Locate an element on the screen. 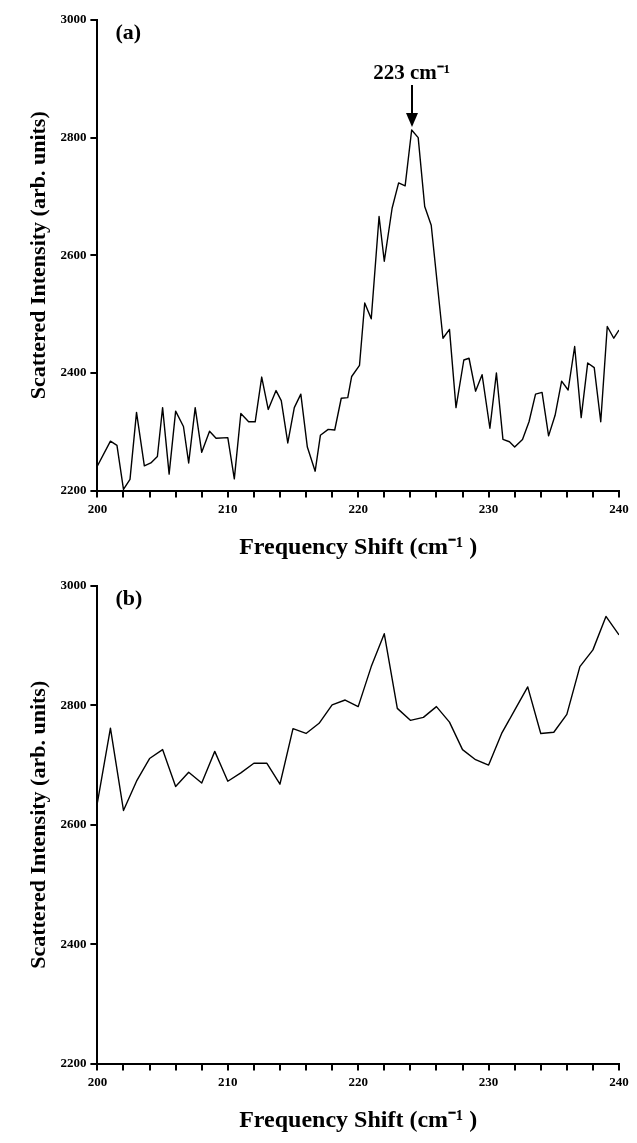 This screenshot has width=637, height=1143. annotation: (b) is located at coordinates (129, 597).